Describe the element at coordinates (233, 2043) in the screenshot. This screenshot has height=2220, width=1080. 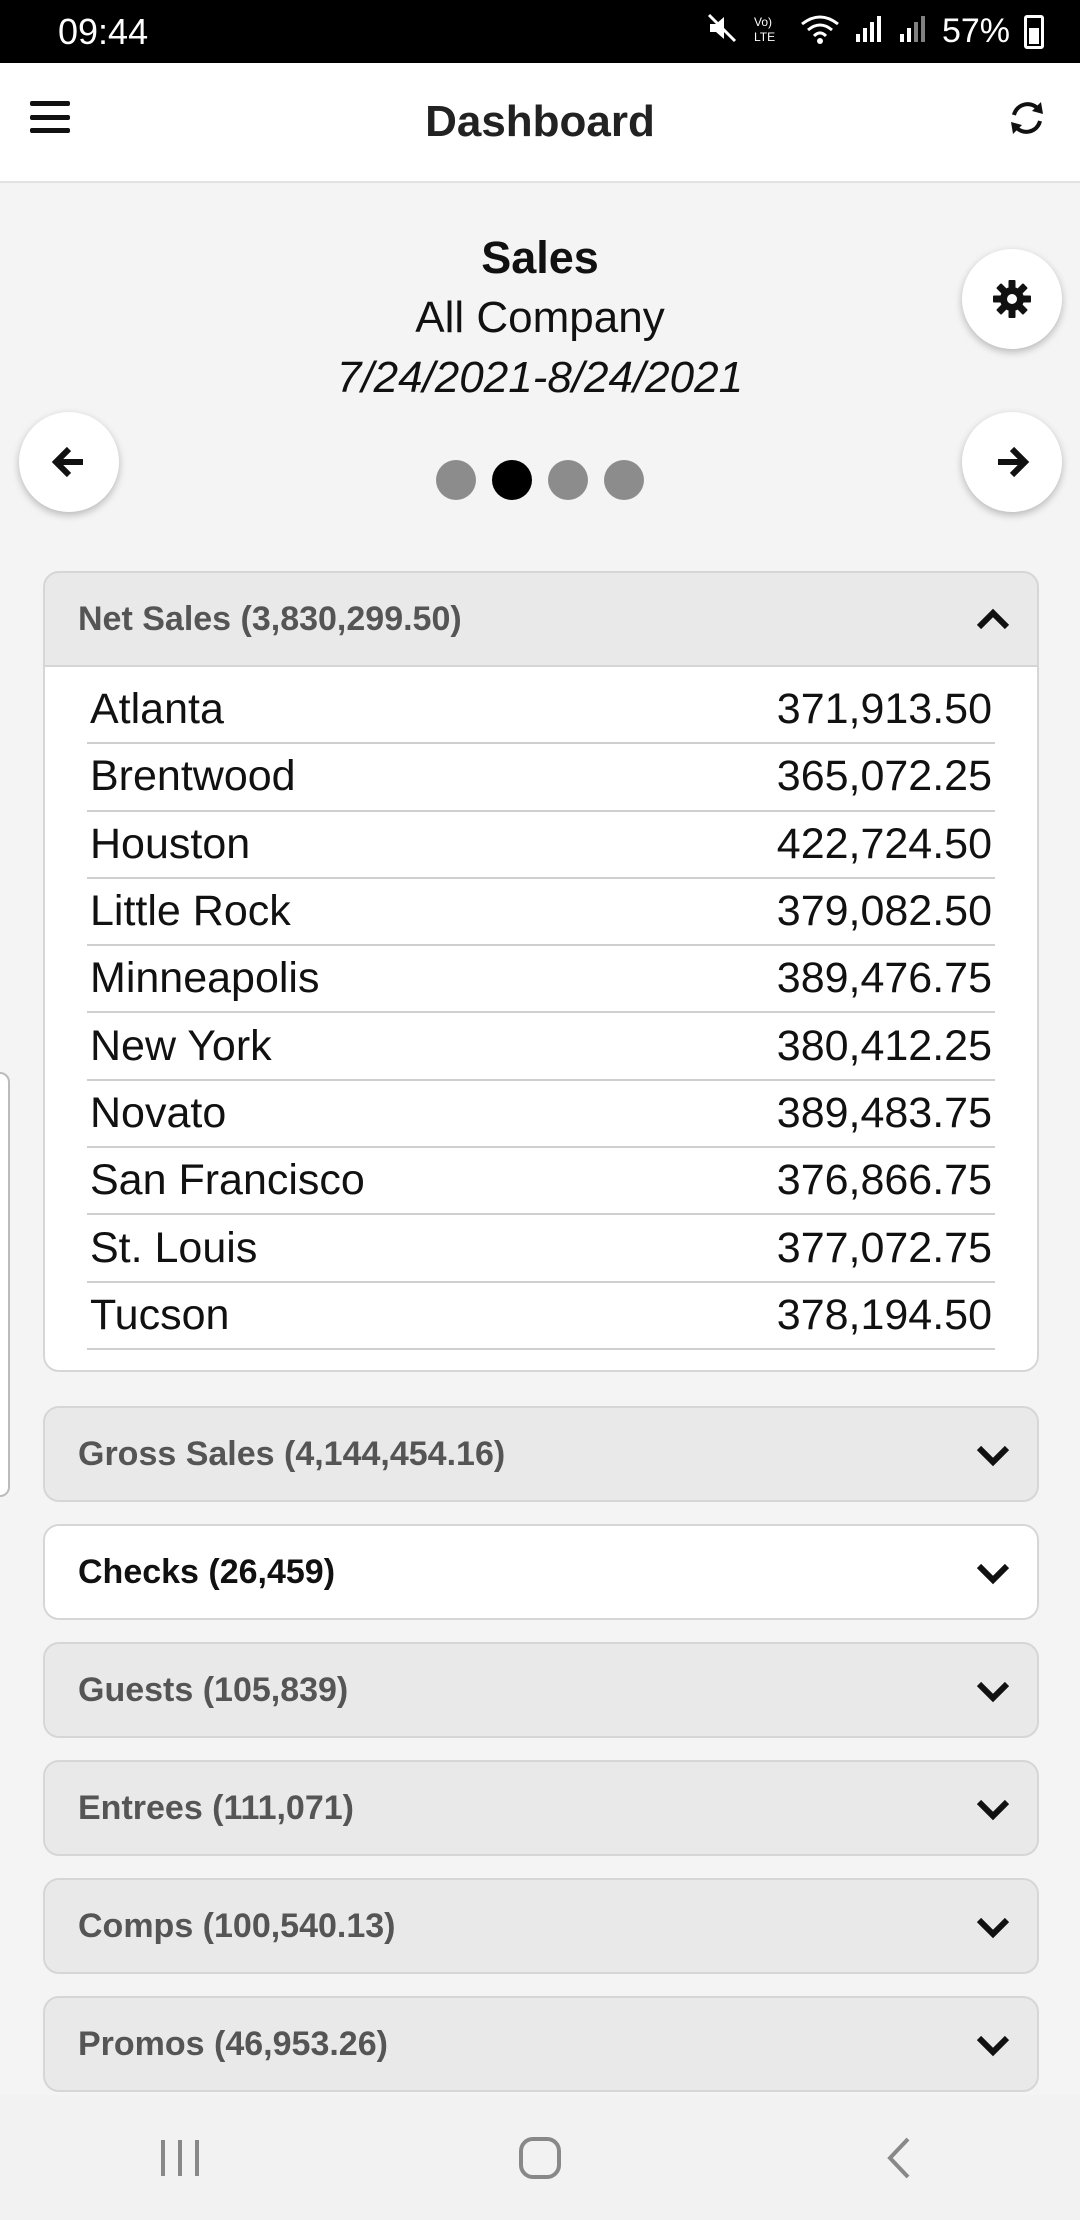
I see `section-title: Promos (46,953.26)` at that location.